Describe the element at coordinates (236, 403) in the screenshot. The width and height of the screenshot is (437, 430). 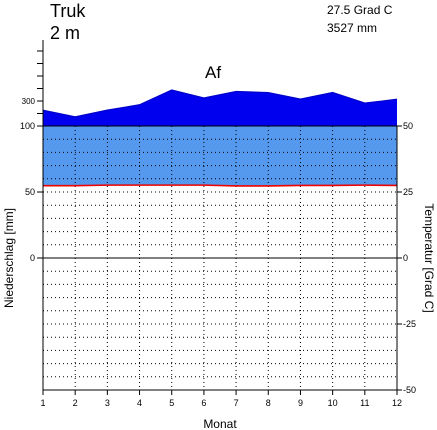
I see `x-tick-label: 7` at that location.